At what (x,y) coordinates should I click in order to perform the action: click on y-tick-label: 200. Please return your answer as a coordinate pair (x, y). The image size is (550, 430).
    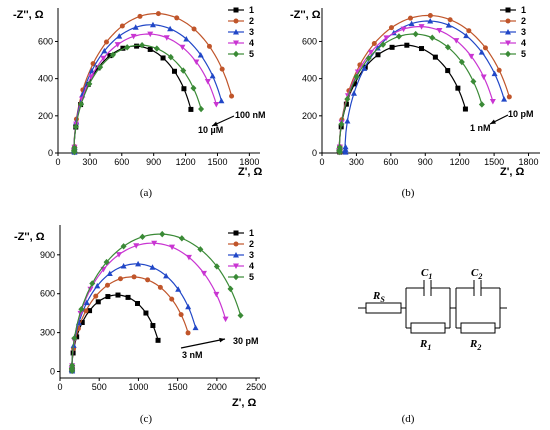
    Looking at the image, I should click on (309, 116).